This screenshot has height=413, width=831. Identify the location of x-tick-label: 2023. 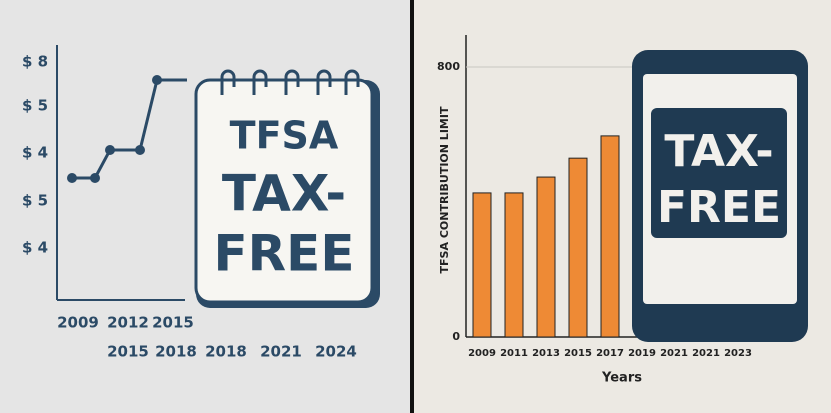
(738, 353).